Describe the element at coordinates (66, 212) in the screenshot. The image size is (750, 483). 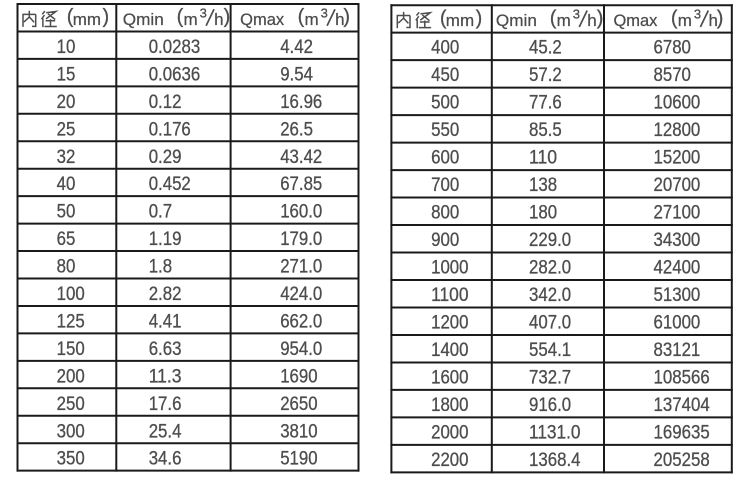
I see `svg-text: 50` at that location.